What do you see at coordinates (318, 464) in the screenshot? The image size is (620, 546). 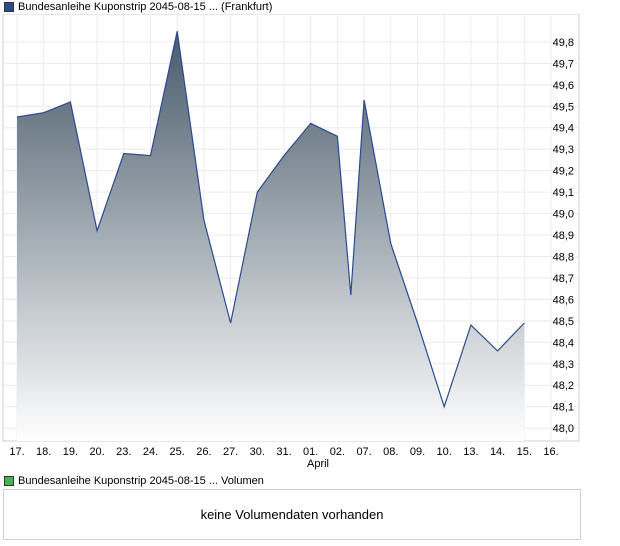 I see `x-month-label: April` at bounding box center [318, 464].